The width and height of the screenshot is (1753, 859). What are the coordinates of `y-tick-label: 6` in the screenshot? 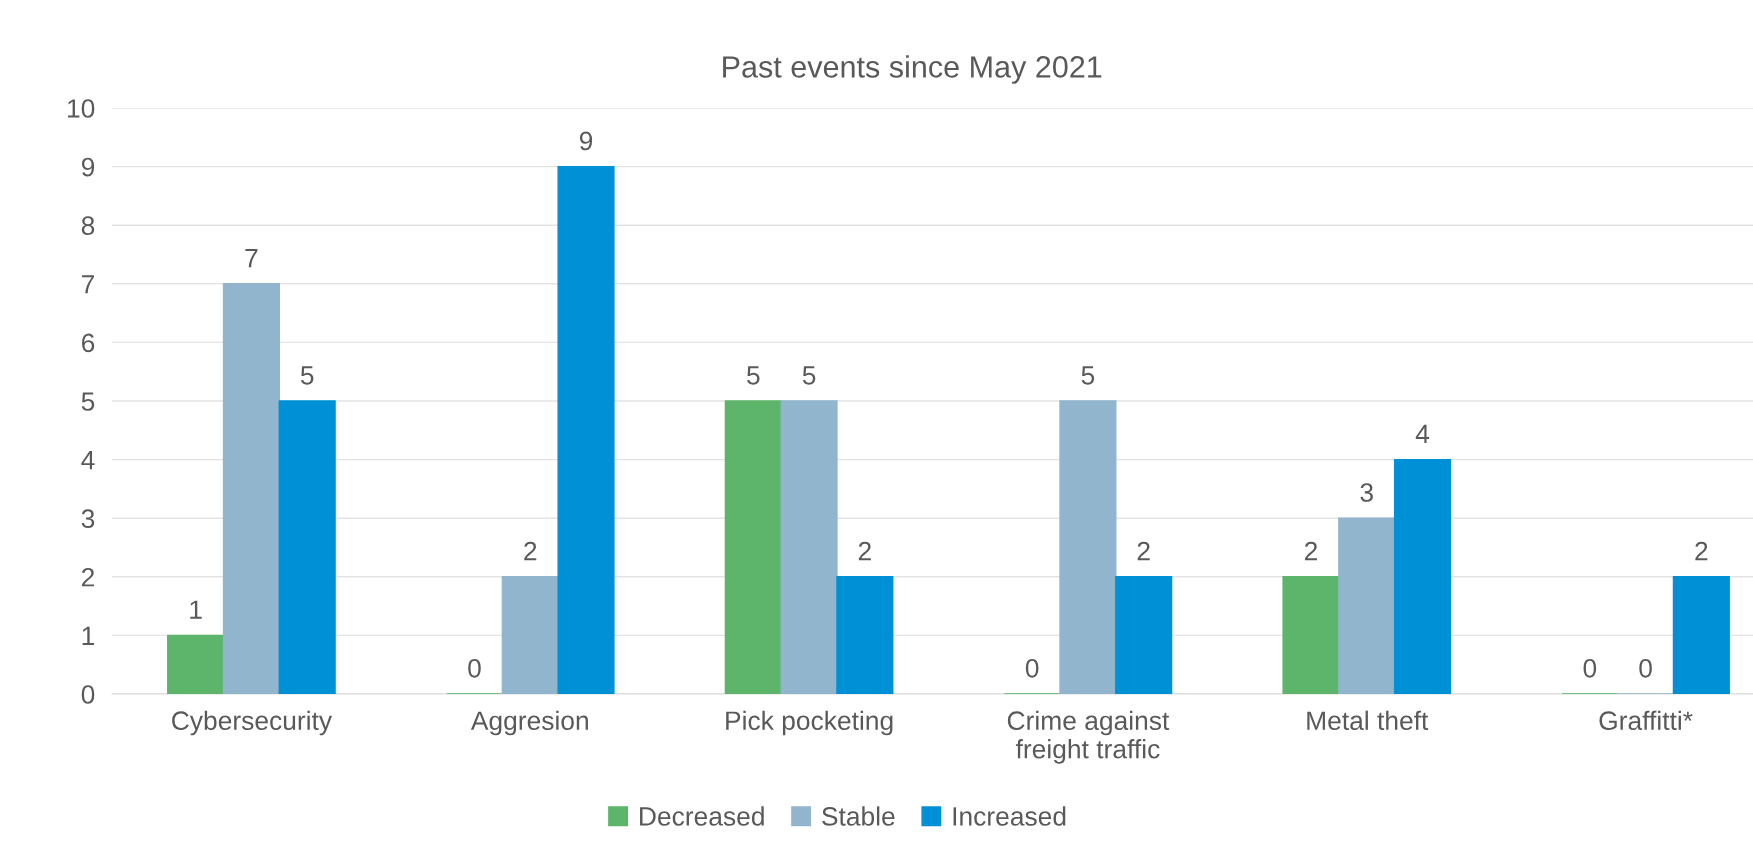 It's located at (88, 343).